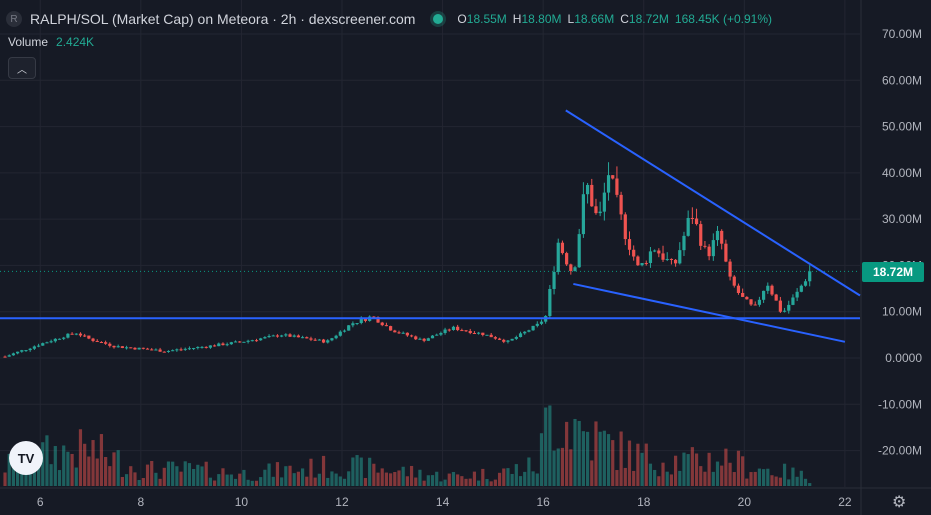  I want to click on gear-icon: ⚙, so click(899, 502).